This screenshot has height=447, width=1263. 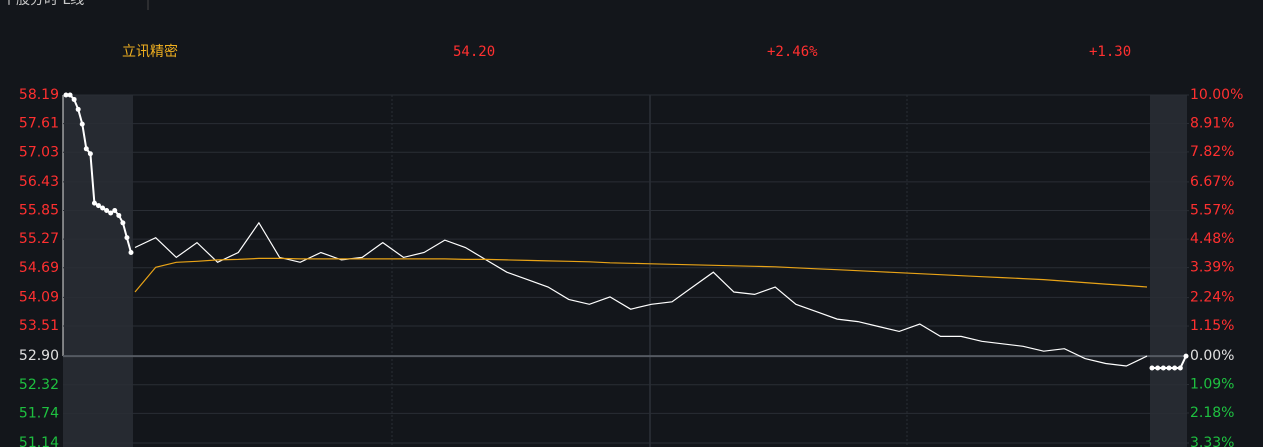 What do you see at coordinates (39, 182) in the screenshot?
I see `y-tick-label: 56.43` at bounding box center [39, 182].